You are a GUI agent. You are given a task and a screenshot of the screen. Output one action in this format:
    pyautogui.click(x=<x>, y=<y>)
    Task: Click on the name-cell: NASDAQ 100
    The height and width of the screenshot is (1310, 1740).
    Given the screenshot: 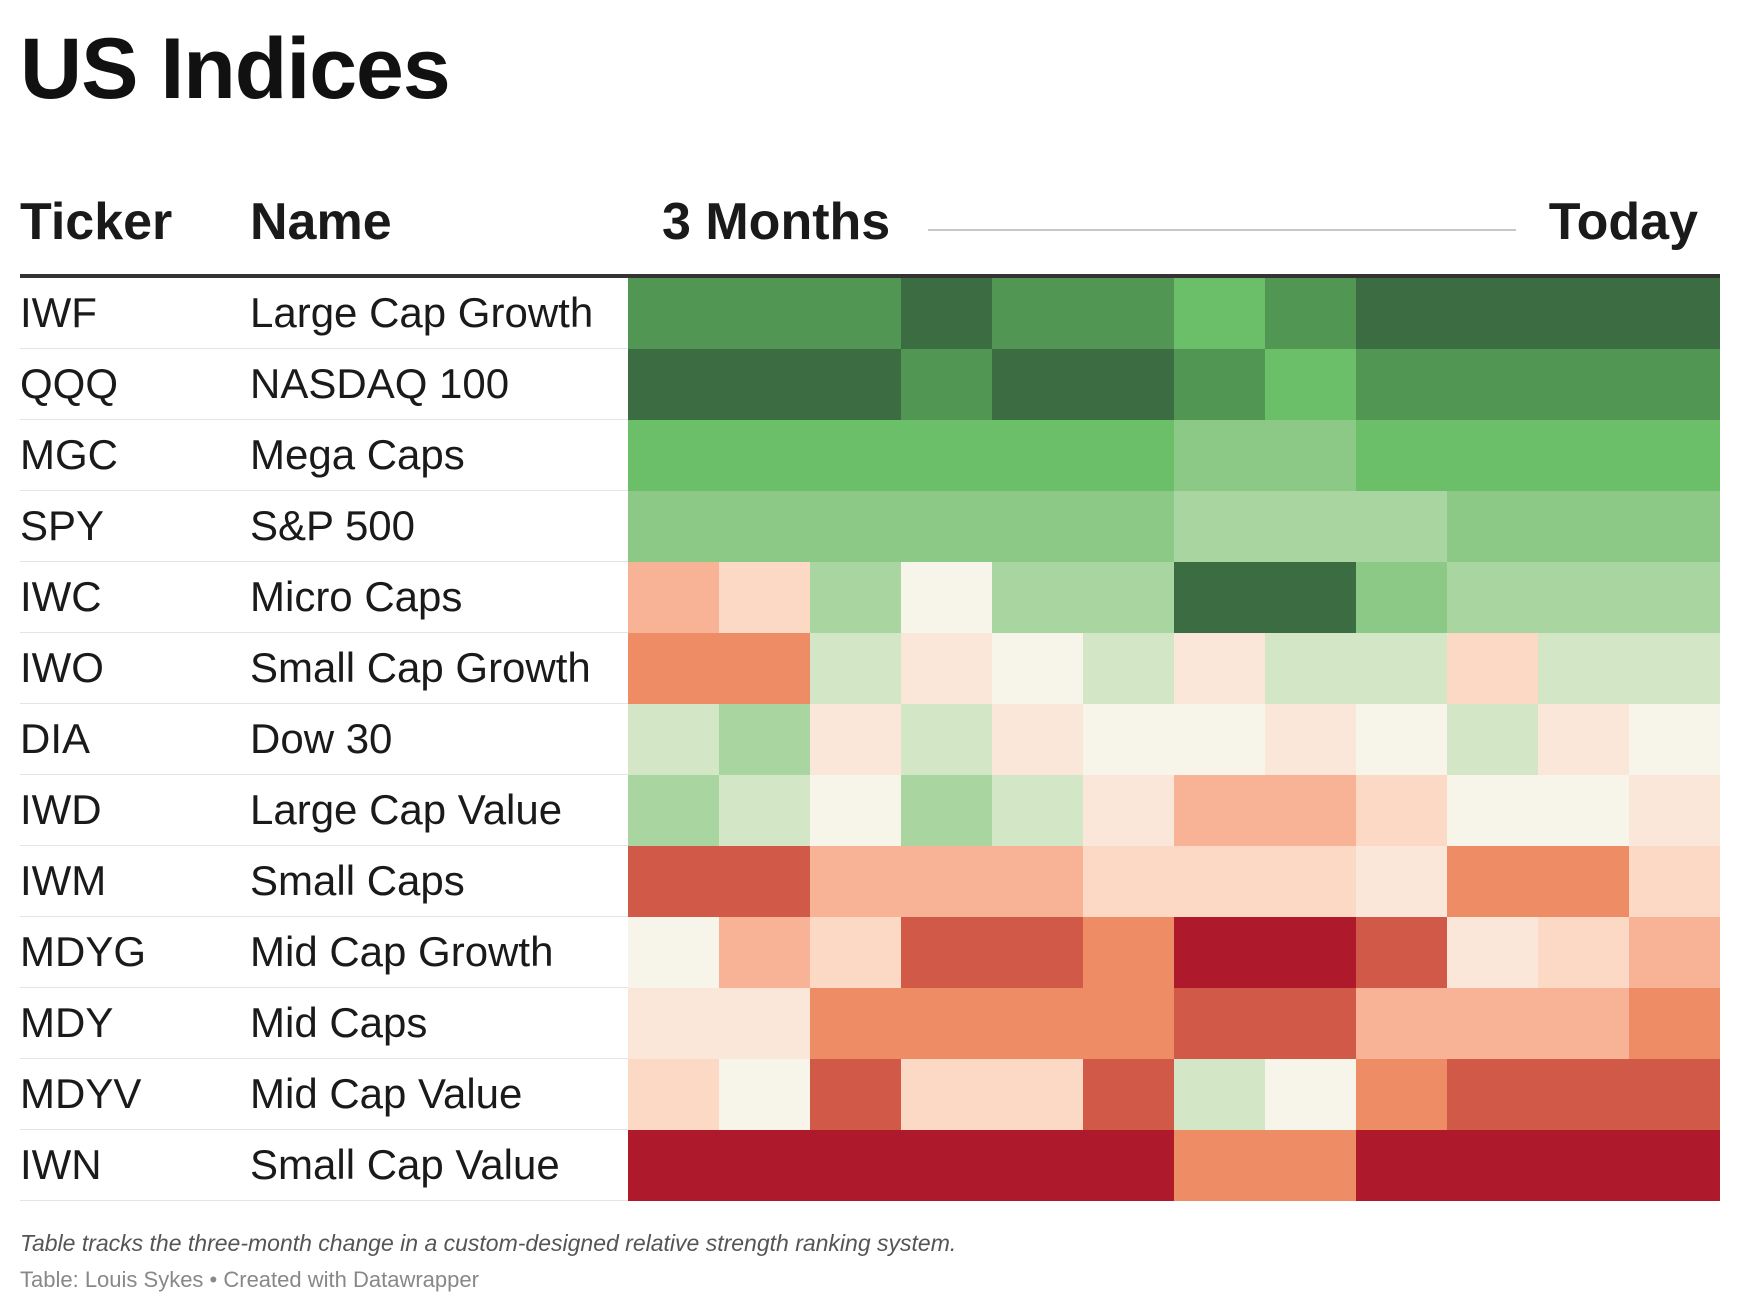 What is the action you would take?
    pyautogui.click(x=380, y=383)
    